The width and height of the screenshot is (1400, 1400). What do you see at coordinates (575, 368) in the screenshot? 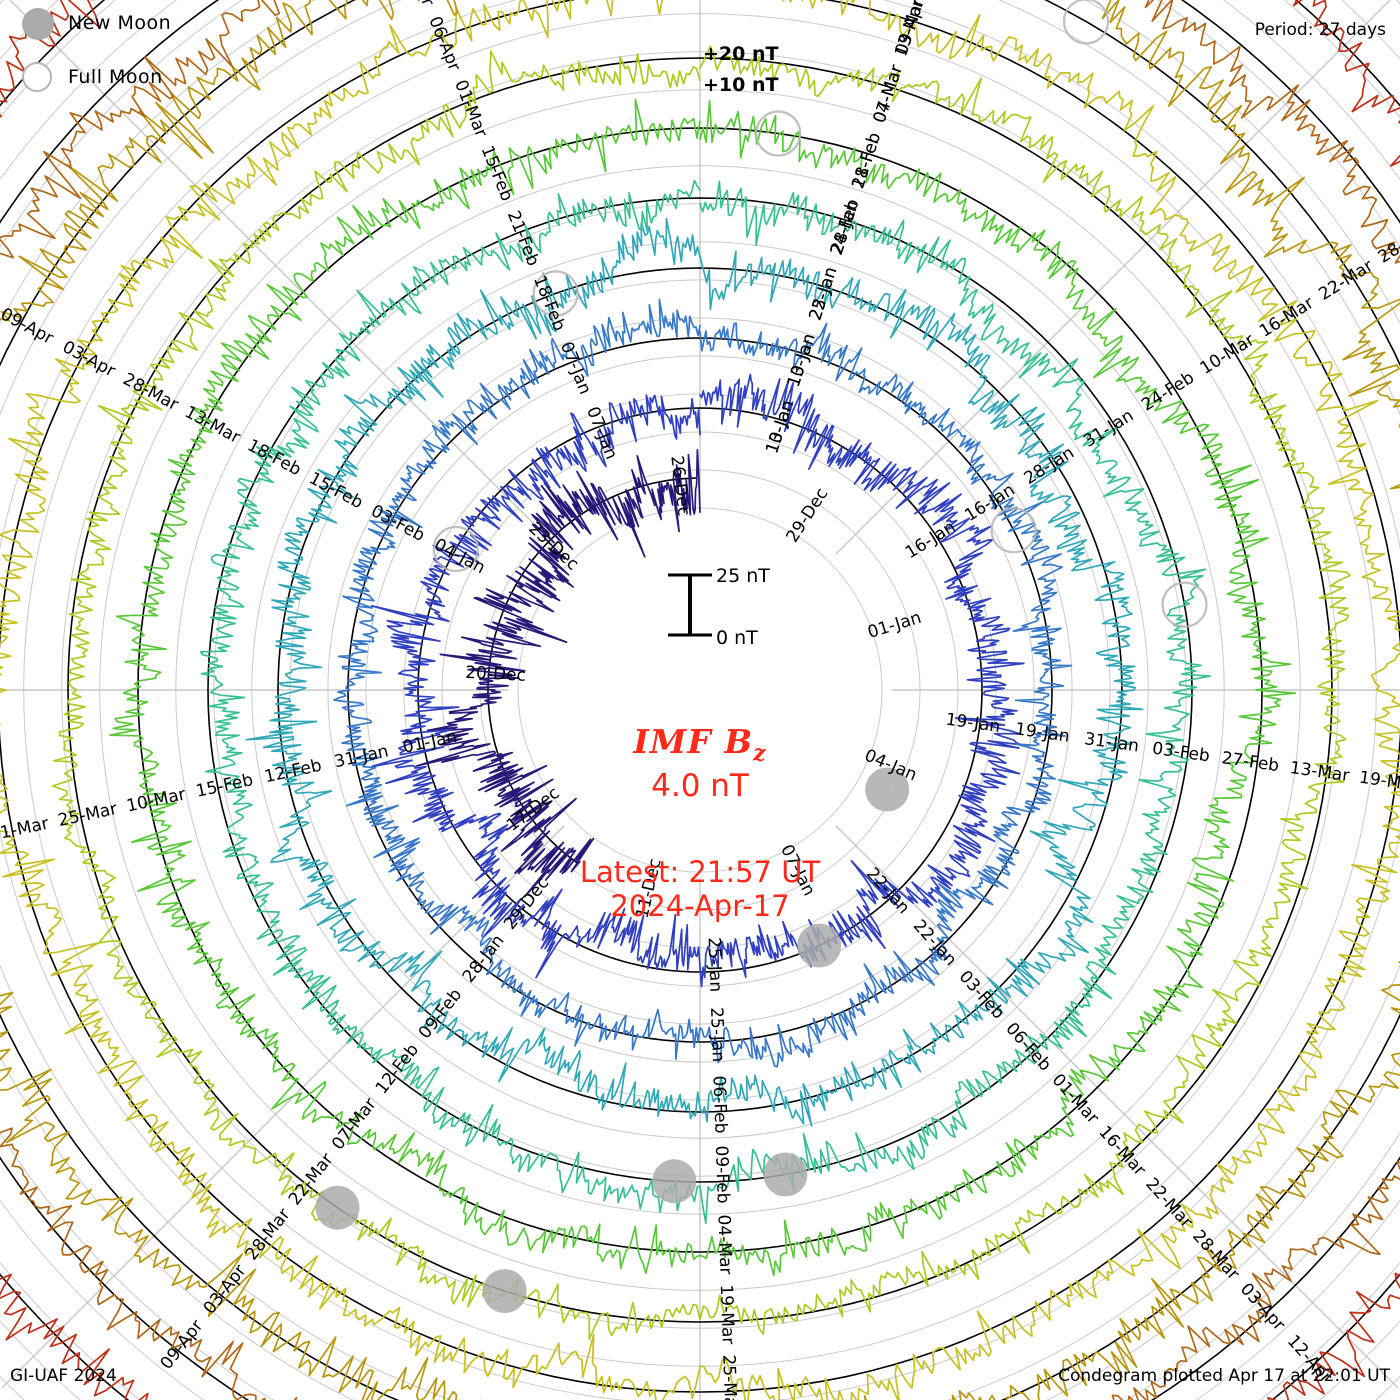
I see `date-label: 07-Jan` at bounding box center [575, 368].